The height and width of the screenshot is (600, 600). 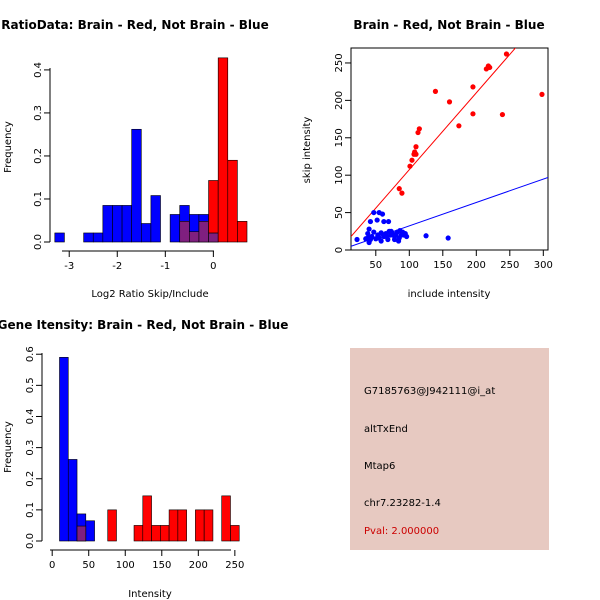 What do you see at coordinates (509, 265) in the screenshot?
I see `scatter-xtick-label: 250` at bounding box center [509, 265].